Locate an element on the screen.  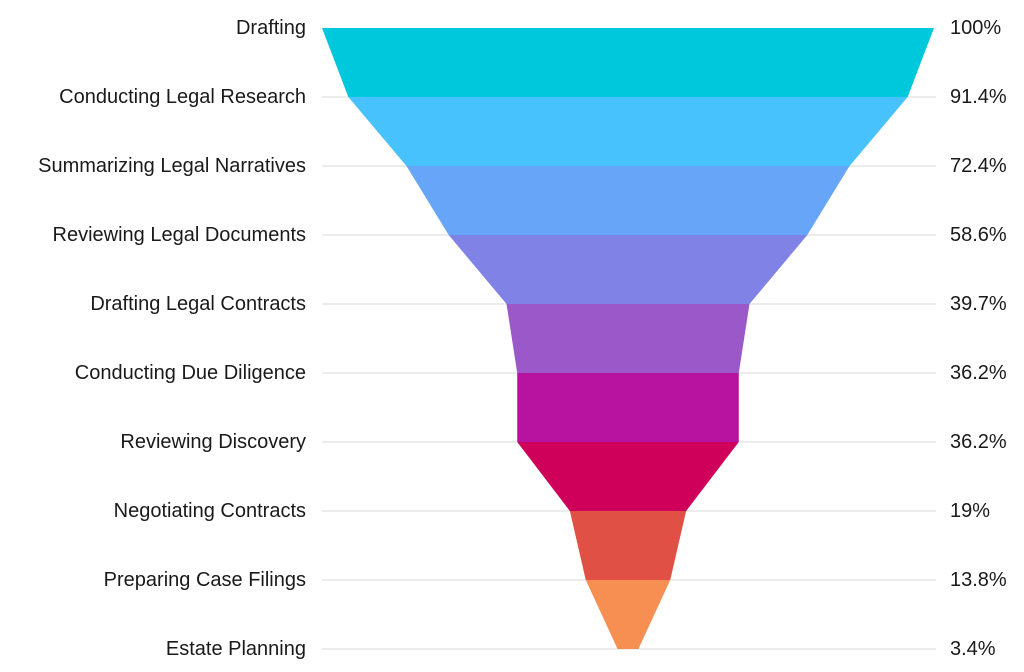
category-label: Conducting Due Diligence is located at coordinates (190, 373).